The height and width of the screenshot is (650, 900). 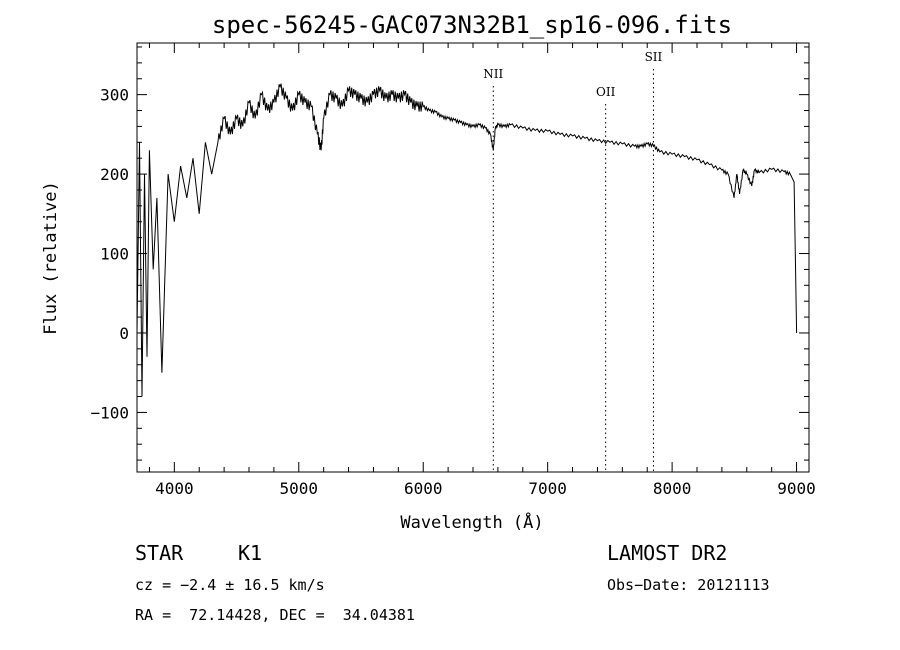 I want to click on coordinates: RA = 72.14428, DEC = 34.04381, so click(x=275, y=615).